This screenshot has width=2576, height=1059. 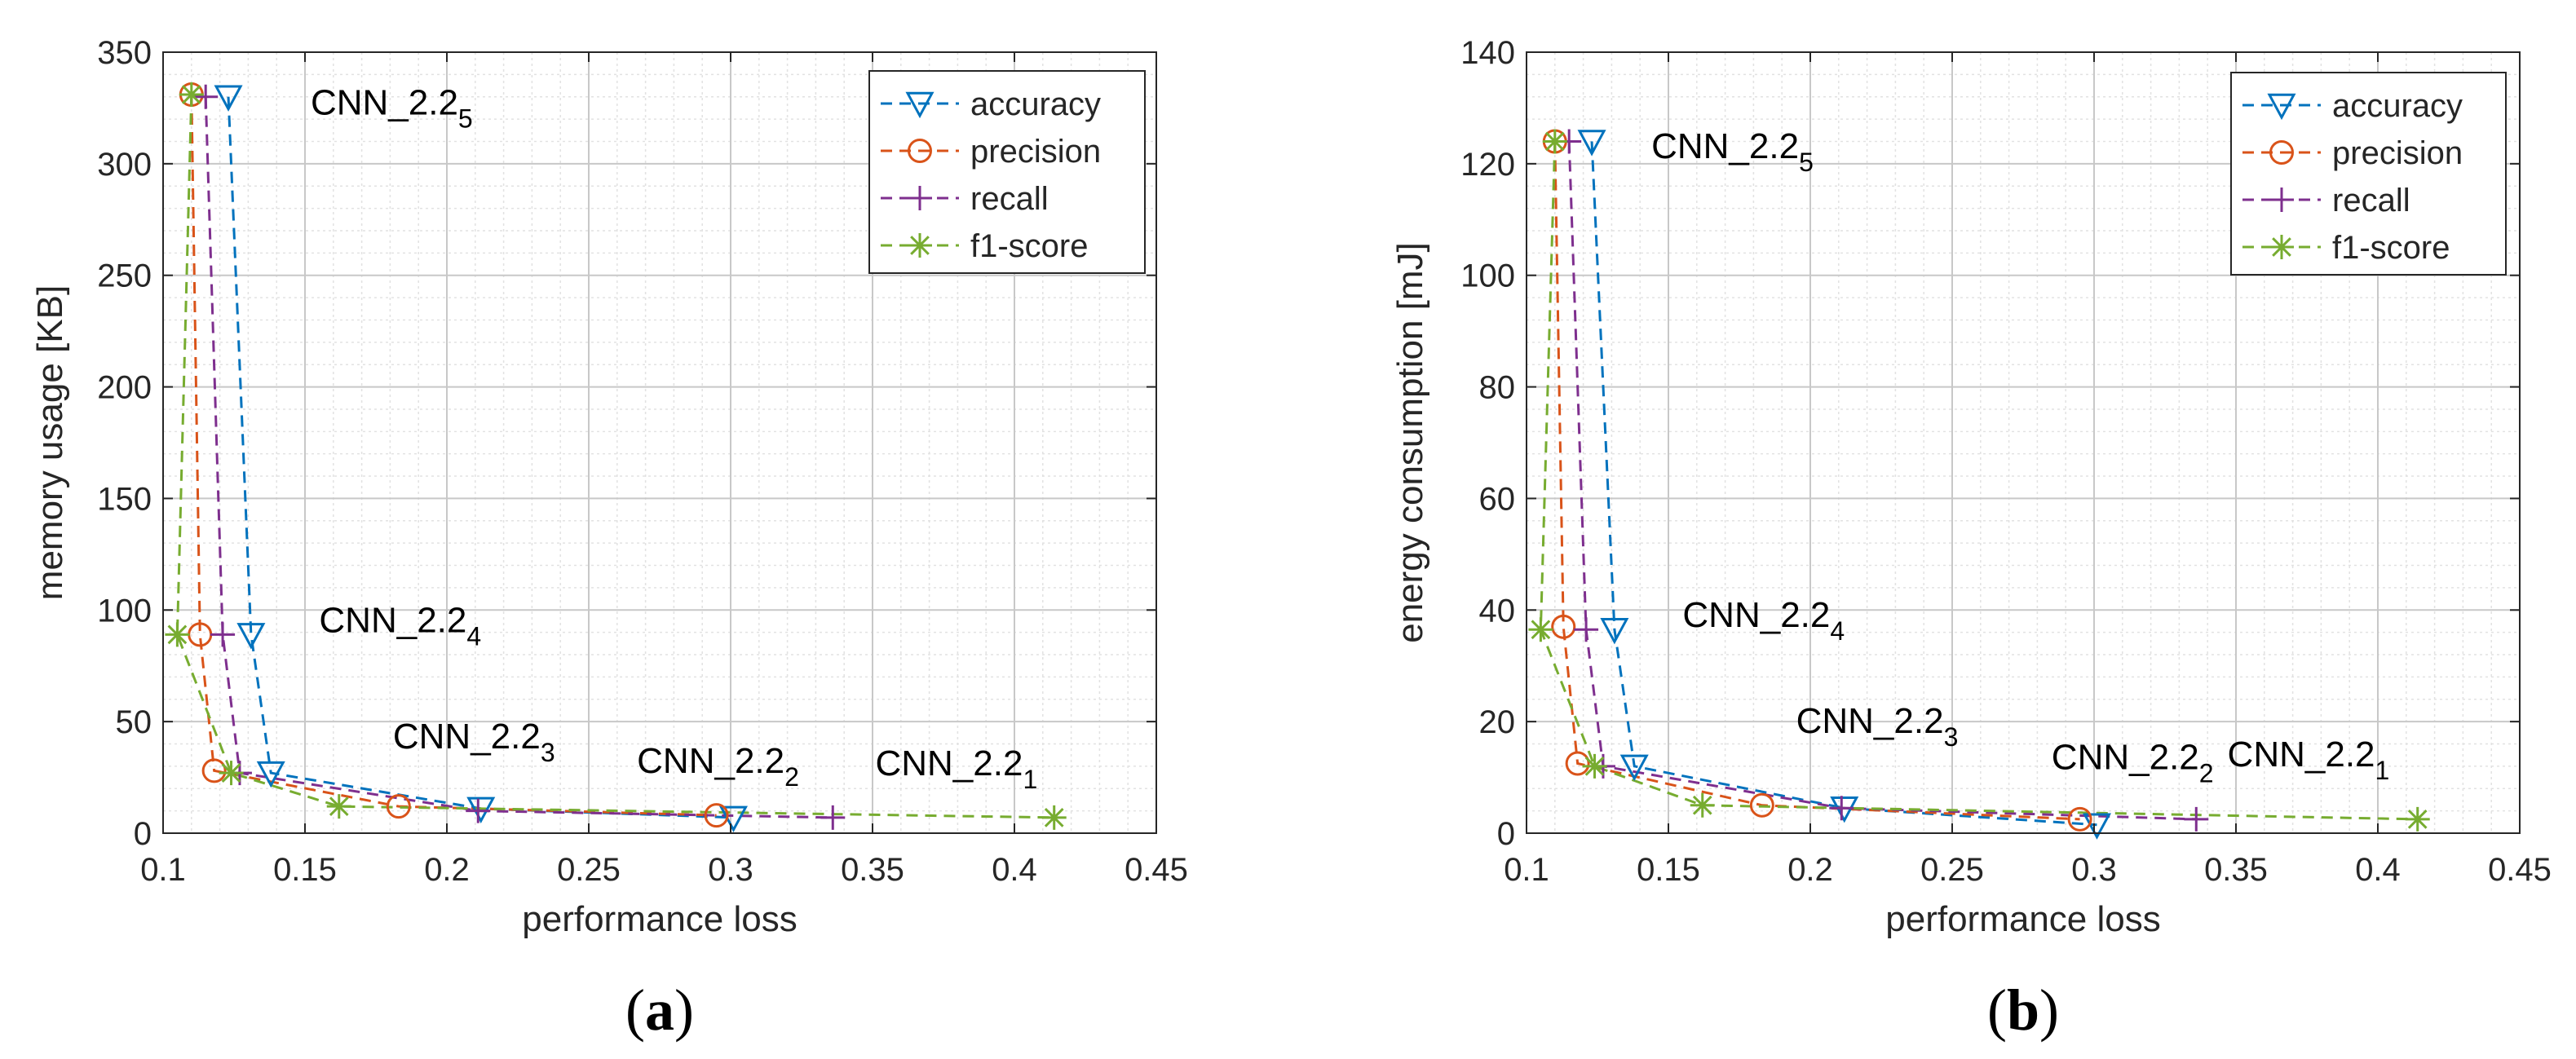 I want to click on legend-label-accuracy-a: accuracy, so click(x=1035, y=104).